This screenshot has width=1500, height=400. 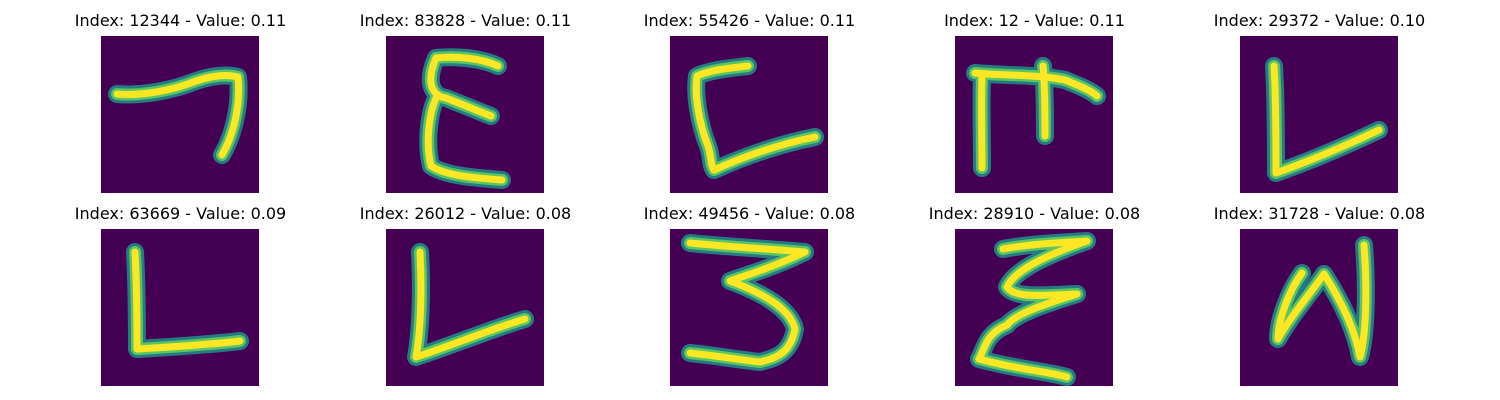 I want to click on image-cell: Index: 49456 - Value: 0.08, so click(x=749, y=295).